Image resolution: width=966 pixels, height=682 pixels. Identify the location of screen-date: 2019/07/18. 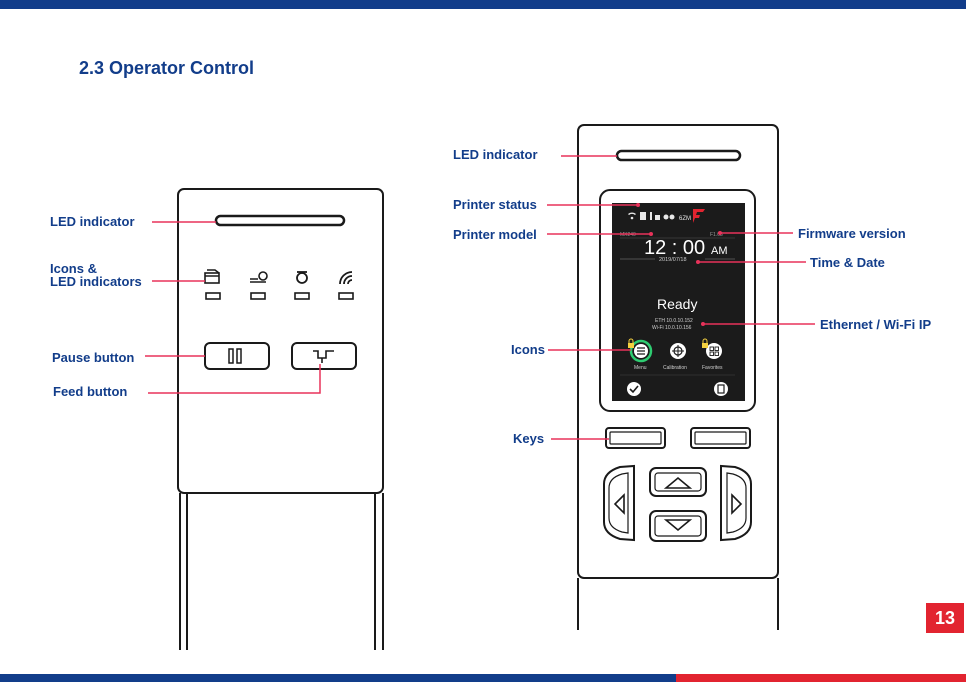
(673, 260).